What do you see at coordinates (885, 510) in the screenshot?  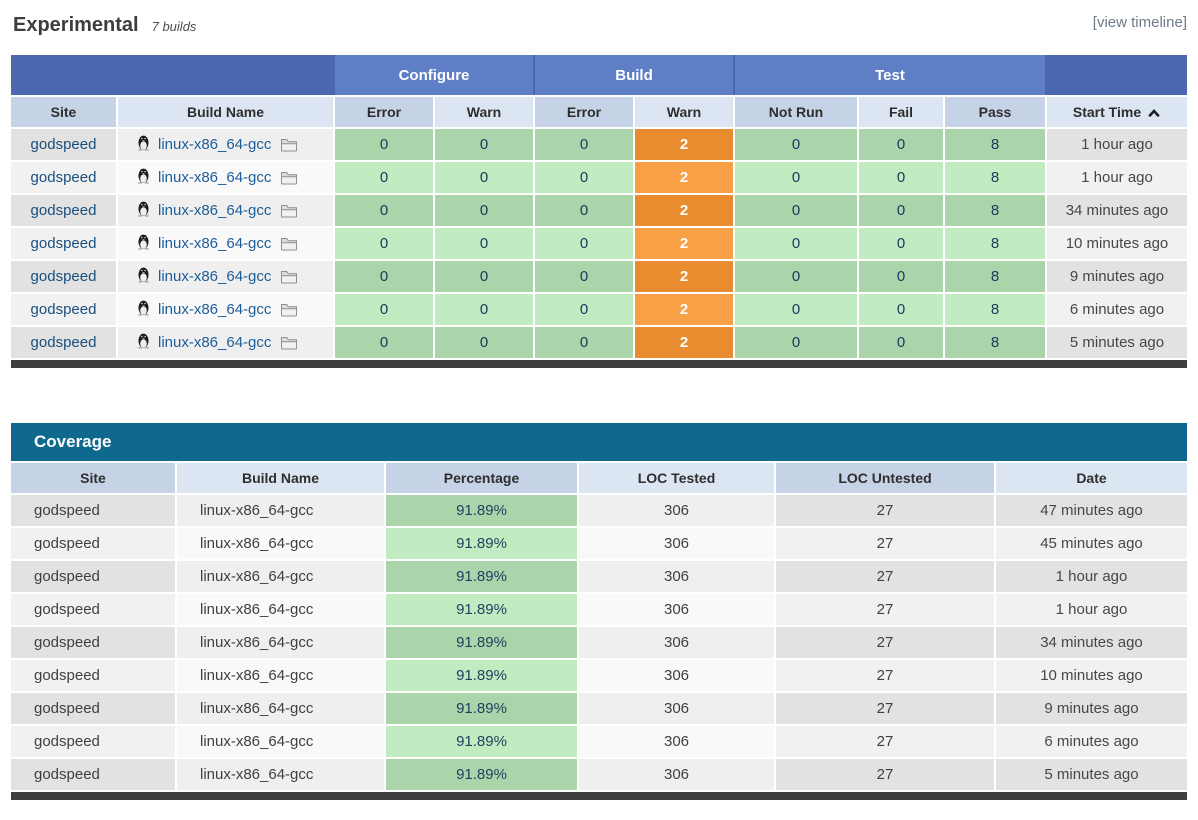 I see `loc-untested-cell: 27` at bounding box center [885, 510].